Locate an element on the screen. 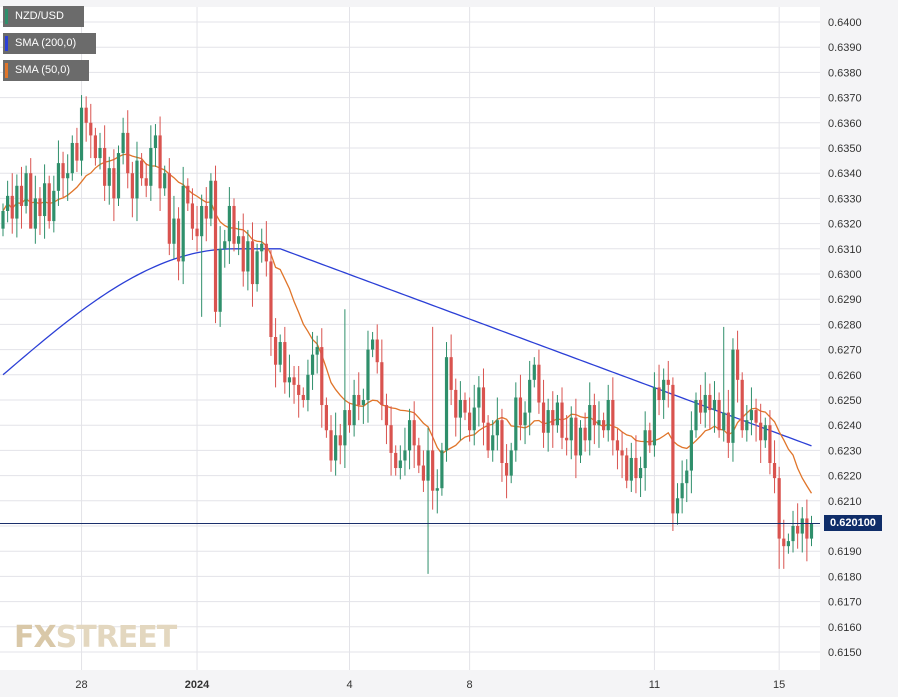  y-tick-label: 0.6190 is located at coordinates (845, 552).